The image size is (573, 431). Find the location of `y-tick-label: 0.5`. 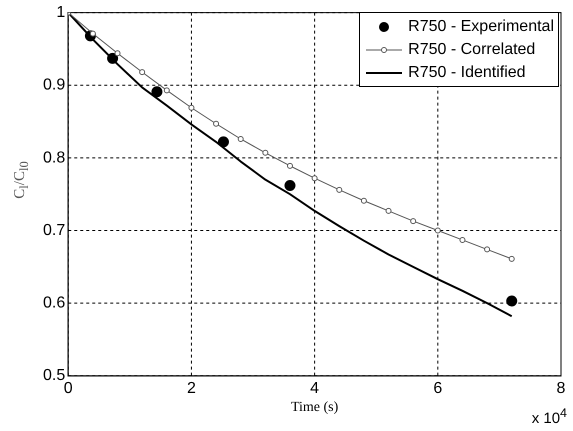

y-tick-label: 0.5 is located at coordinates (54, 375).